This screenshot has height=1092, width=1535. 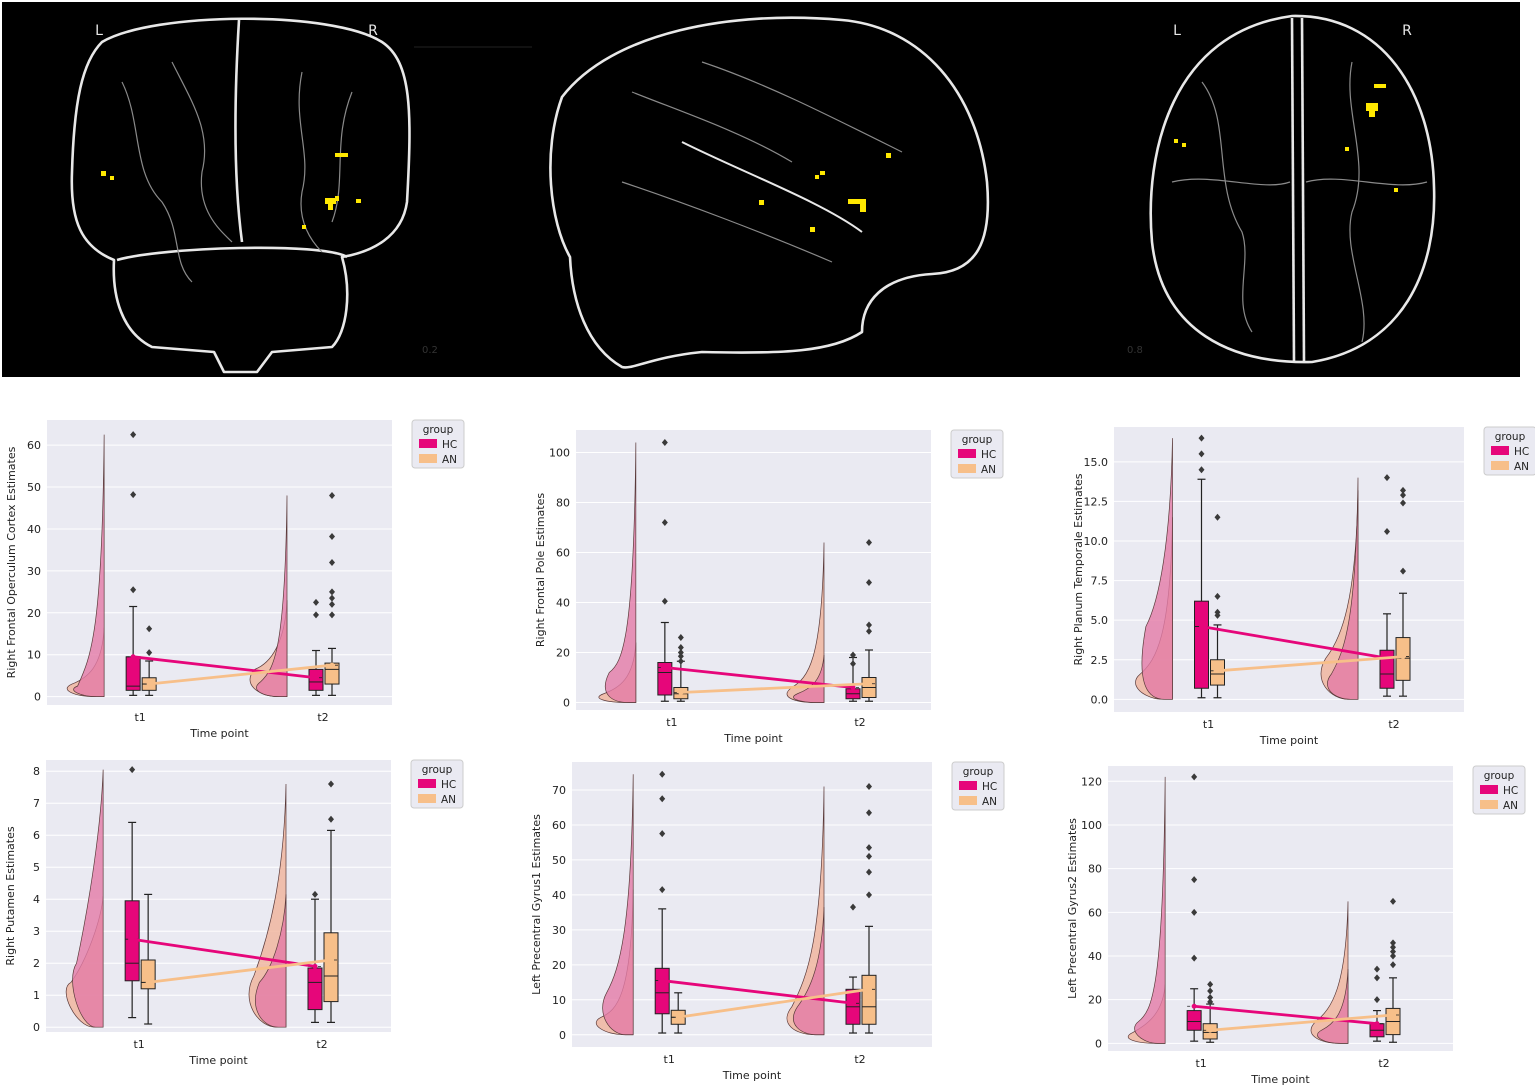 I want to click on y-axis-label: Right Planum Temporale Estimates, so click(x=1078, y=569).